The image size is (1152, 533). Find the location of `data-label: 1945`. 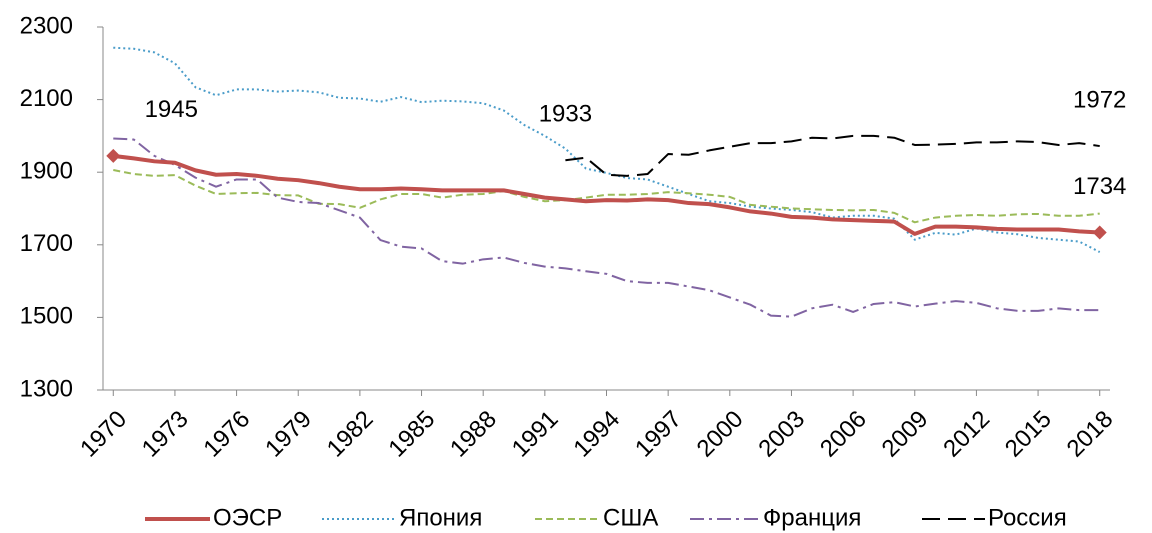

data-label: 1945 is located at coordinates (171, 109).